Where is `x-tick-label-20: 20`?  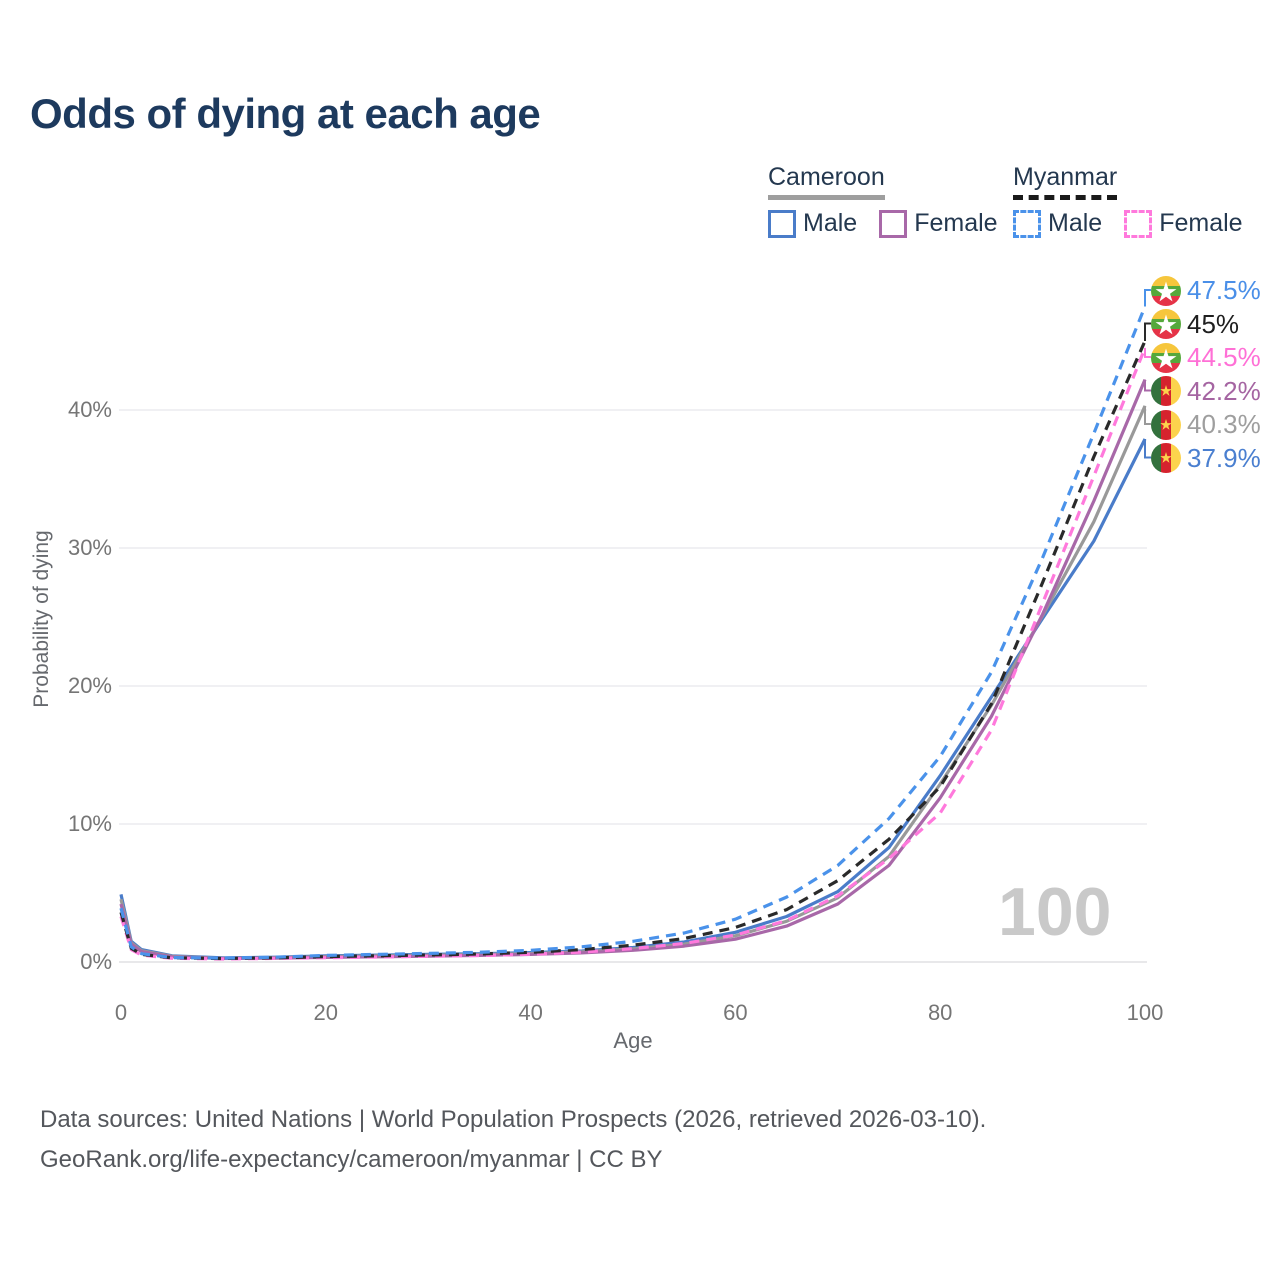 x-tick-label-20: 20 is located at coordinates (326, 1012).